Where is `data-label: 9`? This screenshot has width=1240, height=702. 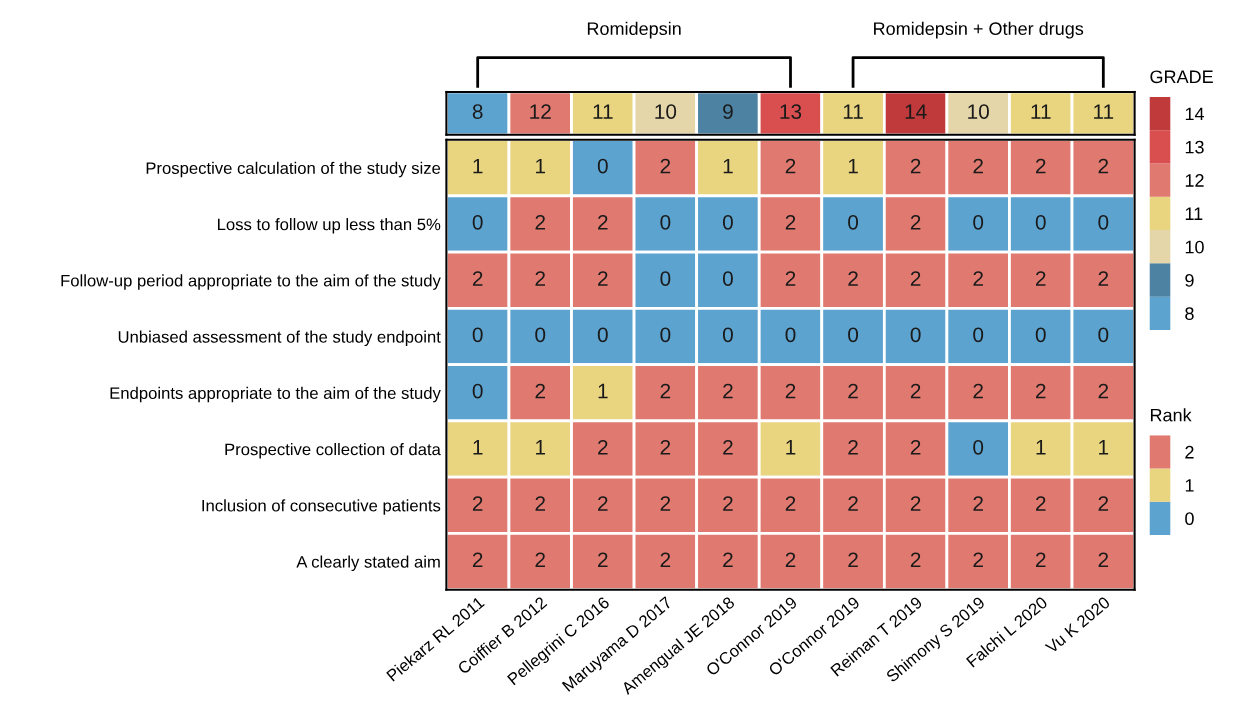
data-label: 9 is located at coordinates (728, 111).